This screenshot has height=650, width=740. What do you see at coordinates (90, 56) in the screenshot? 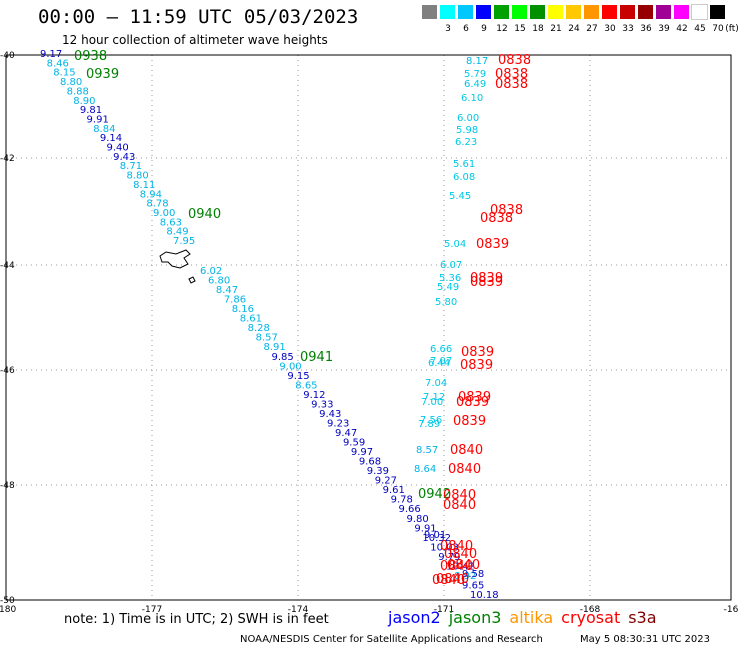
I see `pass-time-label: 0938` at bounding box center [90, 56].